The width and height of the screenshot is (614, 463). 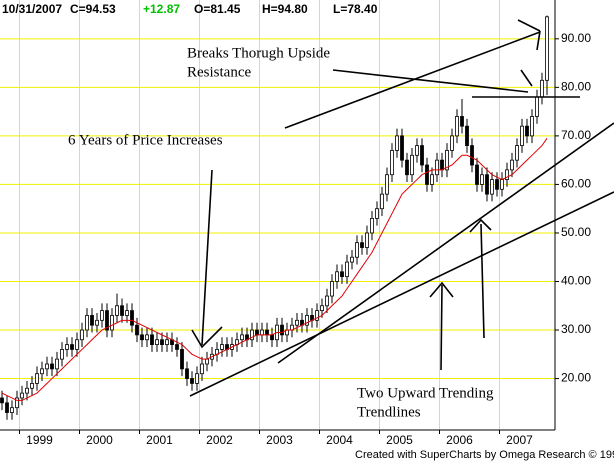 What do you see at coordinates (99, 440) in the screenshot?
I see `x-tick-label: 2000` at bounding box center [99, 440].